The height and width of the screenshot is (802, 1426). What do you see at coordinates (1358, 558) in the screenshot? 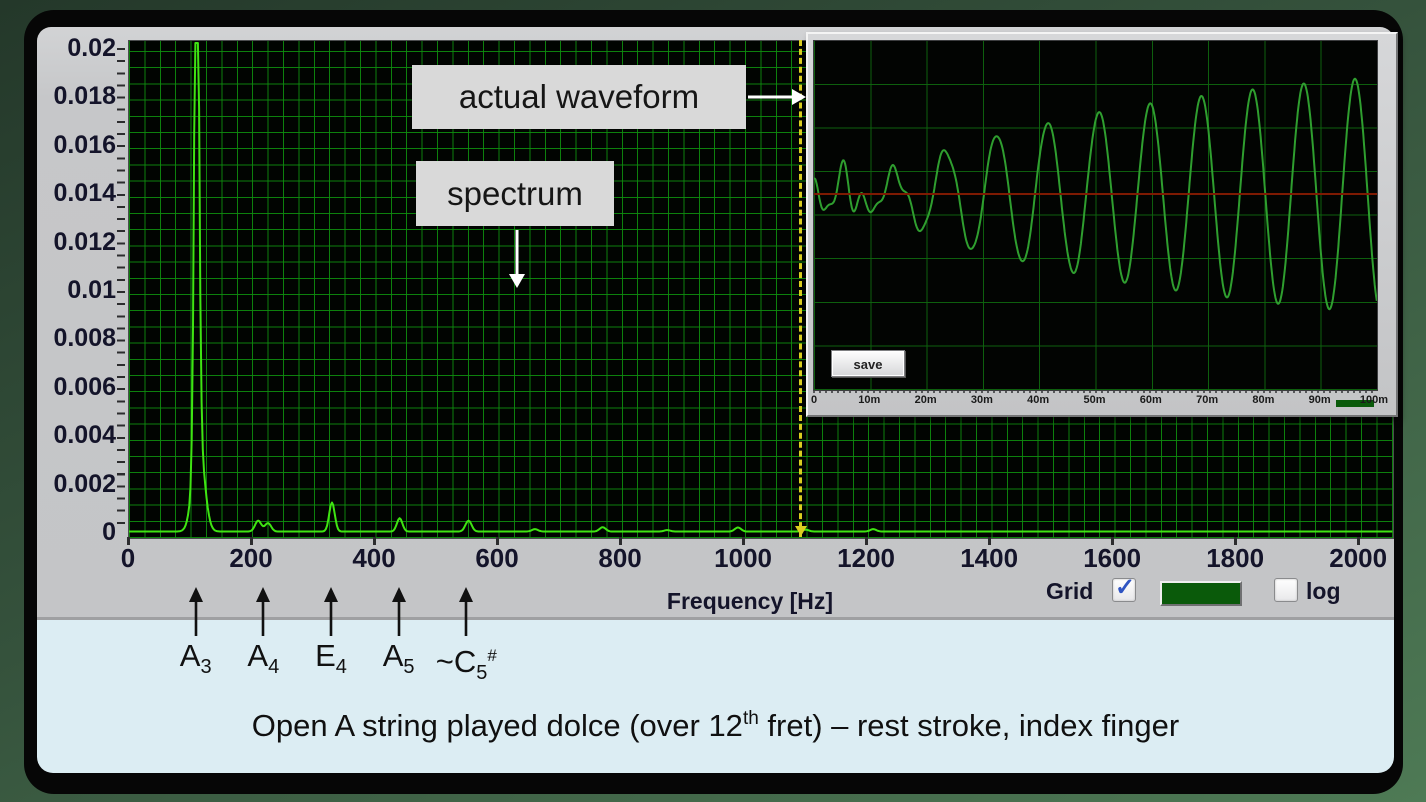
I see `x-tick-label: 2000` at bounding box center [1358, 558].